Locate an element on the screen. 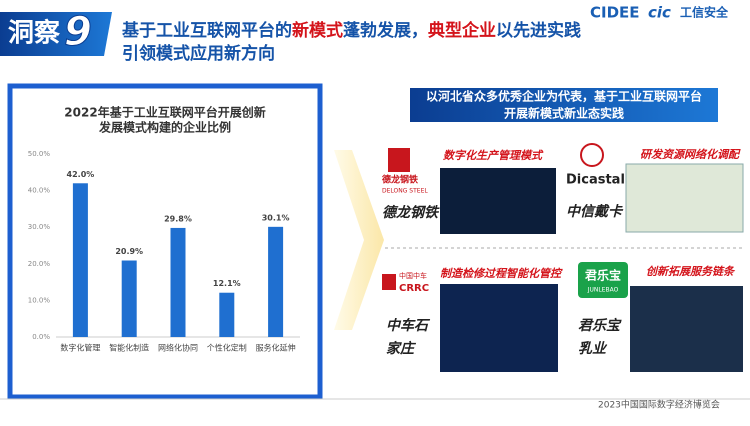 The width and height of the screenshot is (750, 426). value-label: 30.1% is located at coordinates (276, 217).